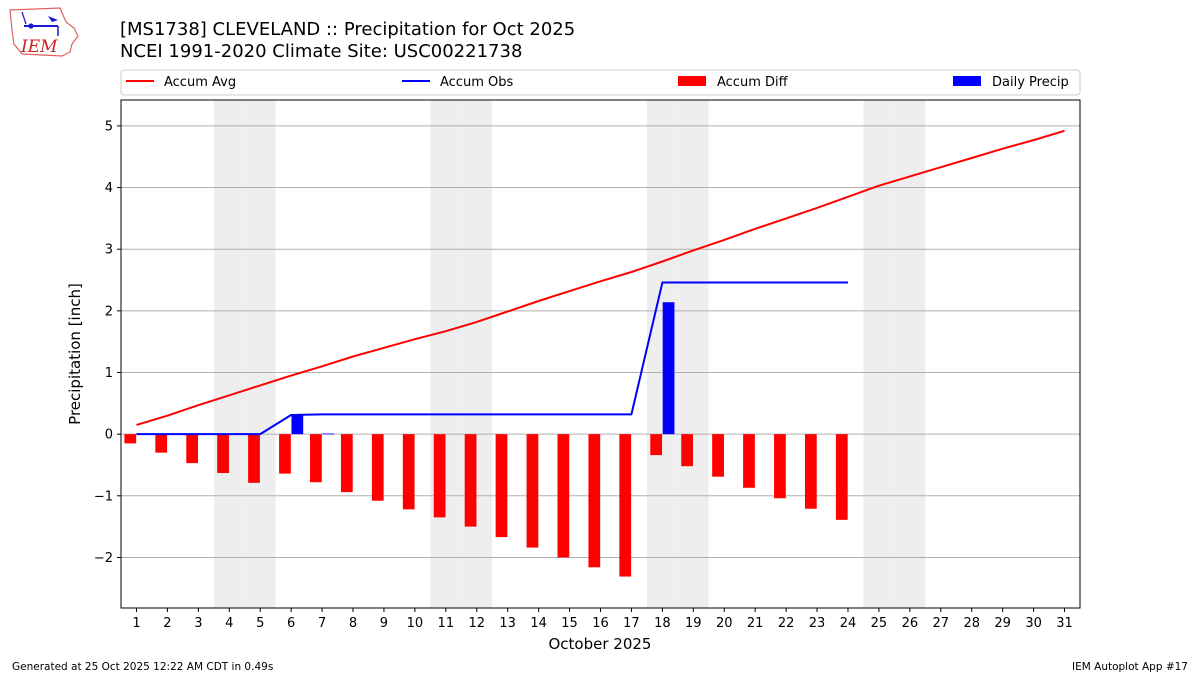  I want to click on legend-frame, so click(600, 82).